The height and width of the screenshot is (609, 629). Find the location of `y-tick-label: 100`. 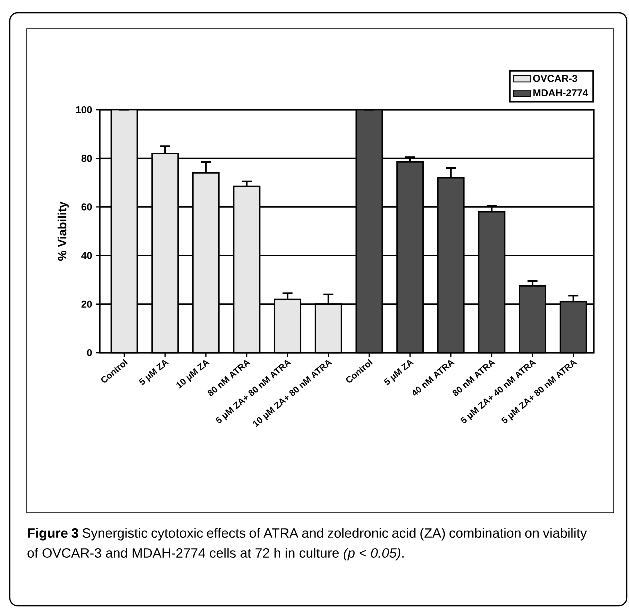

y-tick-label: 100 is located at coordinates (84, 110).